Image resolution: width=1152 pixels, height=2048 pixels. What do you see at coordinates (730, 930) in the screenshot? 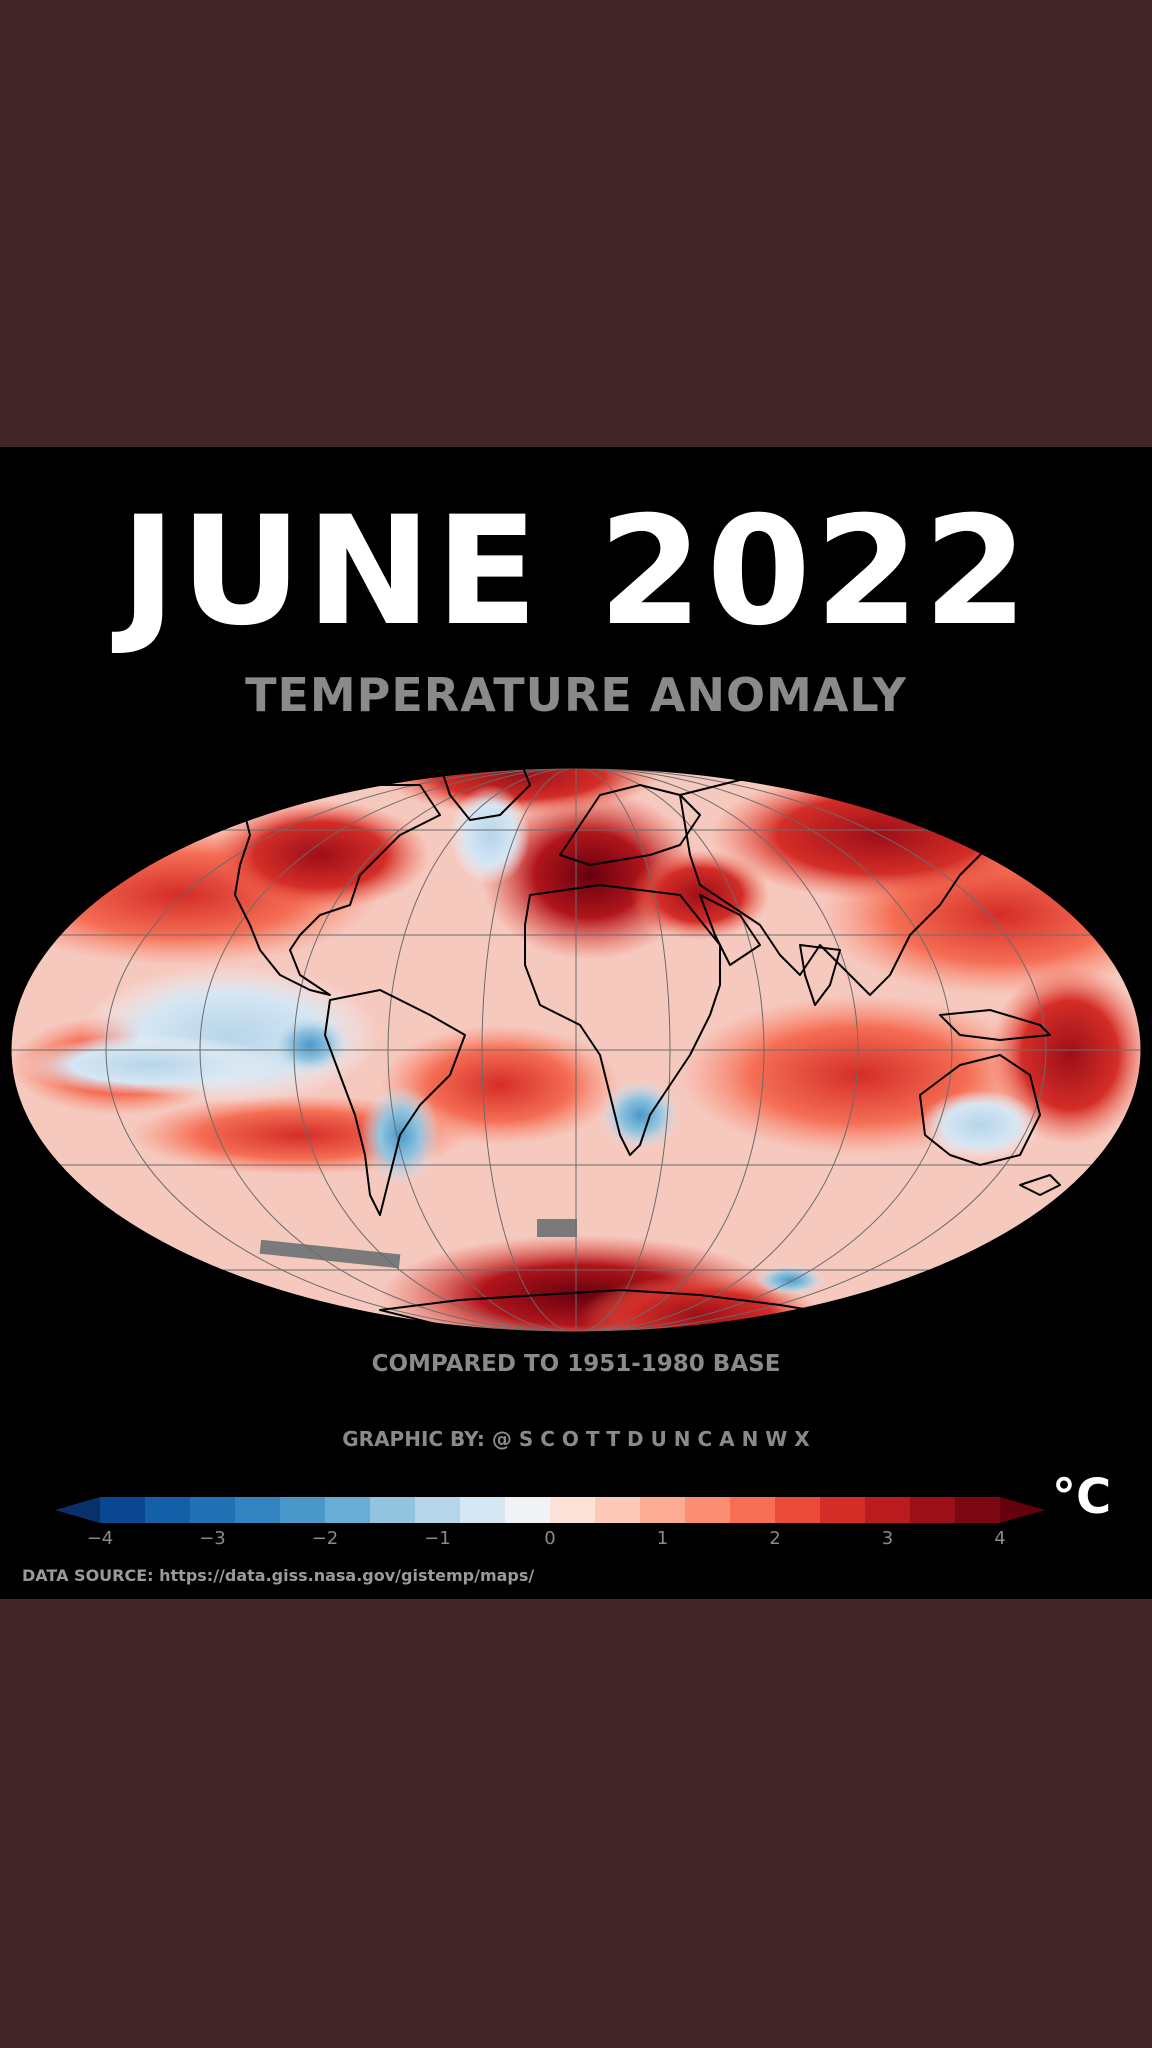
I see `arabia-outline` at bounding box center [730, 930].